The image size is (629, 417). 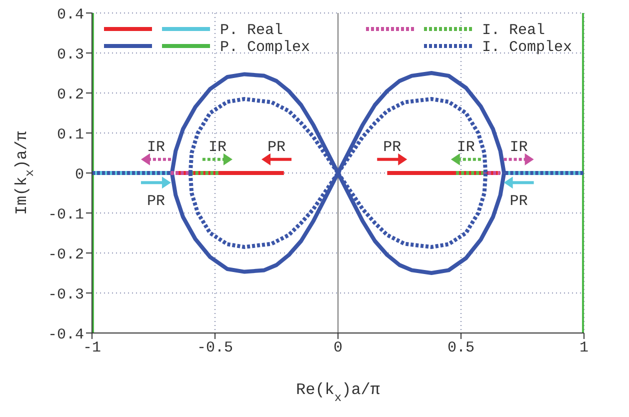 I want to click on y-tick-label: -0.3, so click(x=66, y=295).